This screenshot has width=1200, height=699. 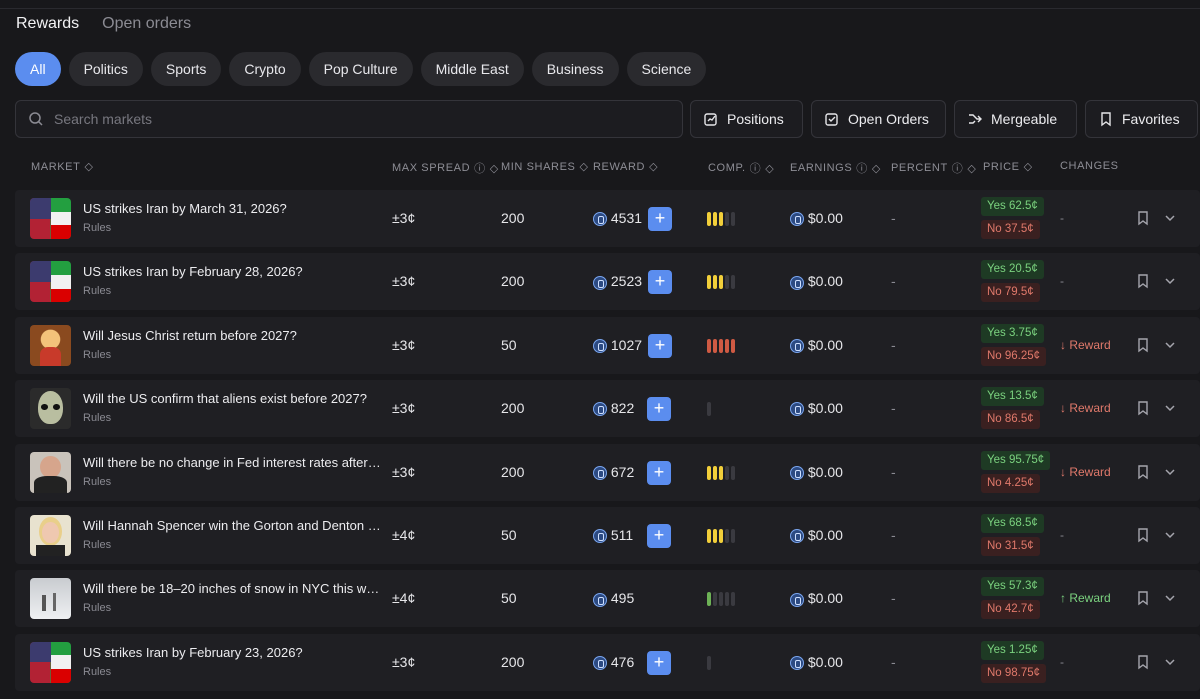 What do you see at coordinates (265, 69) in the screenshot?
I see `category-crypto: Crypto` at bounding box center [265, 69].